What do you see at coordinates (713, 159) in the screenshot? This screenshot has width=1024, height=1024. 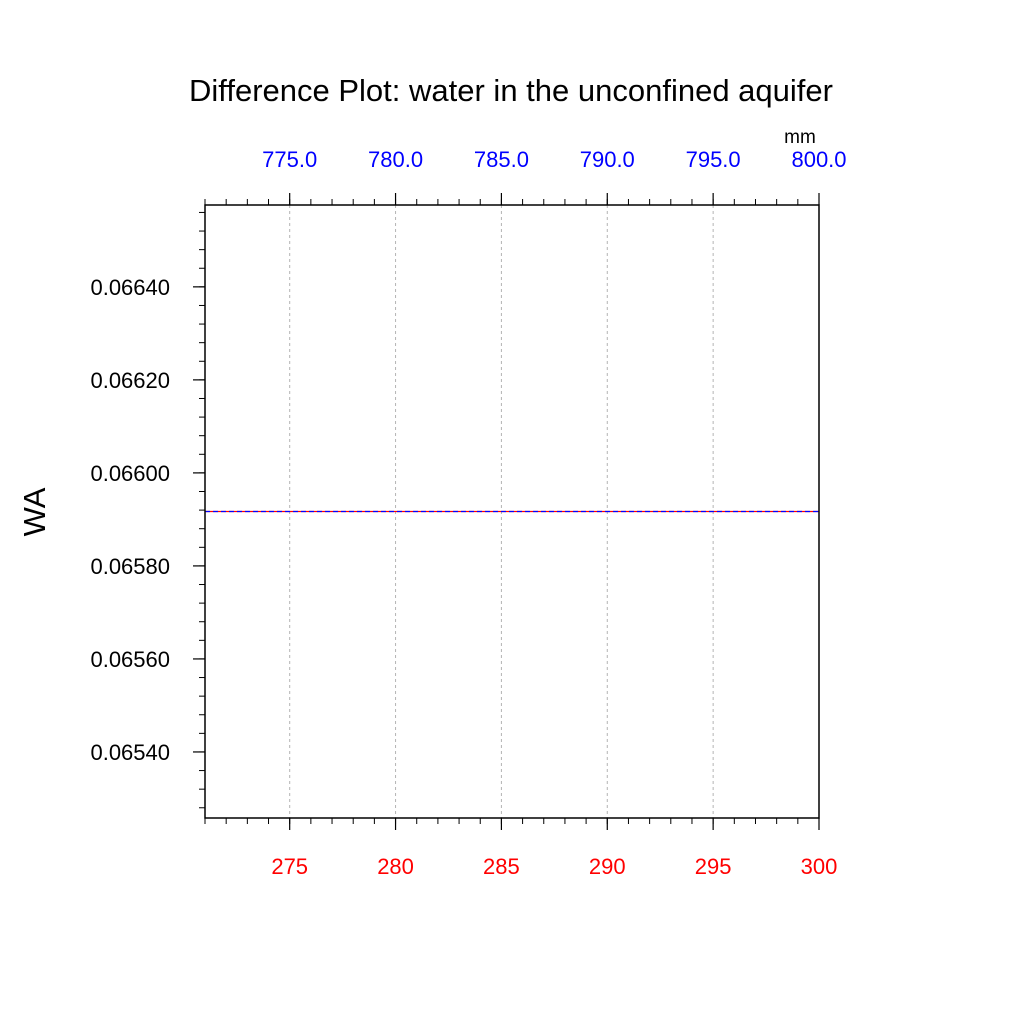 I see `top-tick-label: 795.0` at bounding box center [713, 159].